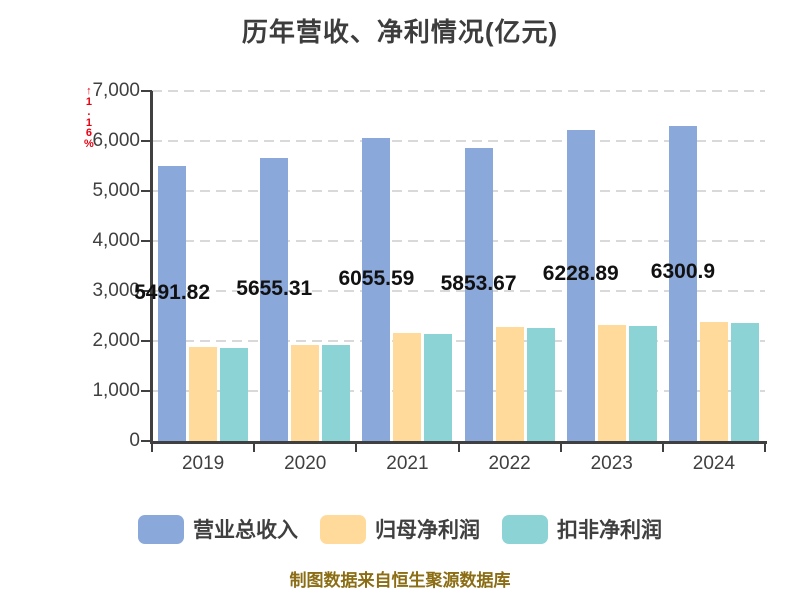  I want to click on x-axis-label-2022: 2022, so click(509, 463).